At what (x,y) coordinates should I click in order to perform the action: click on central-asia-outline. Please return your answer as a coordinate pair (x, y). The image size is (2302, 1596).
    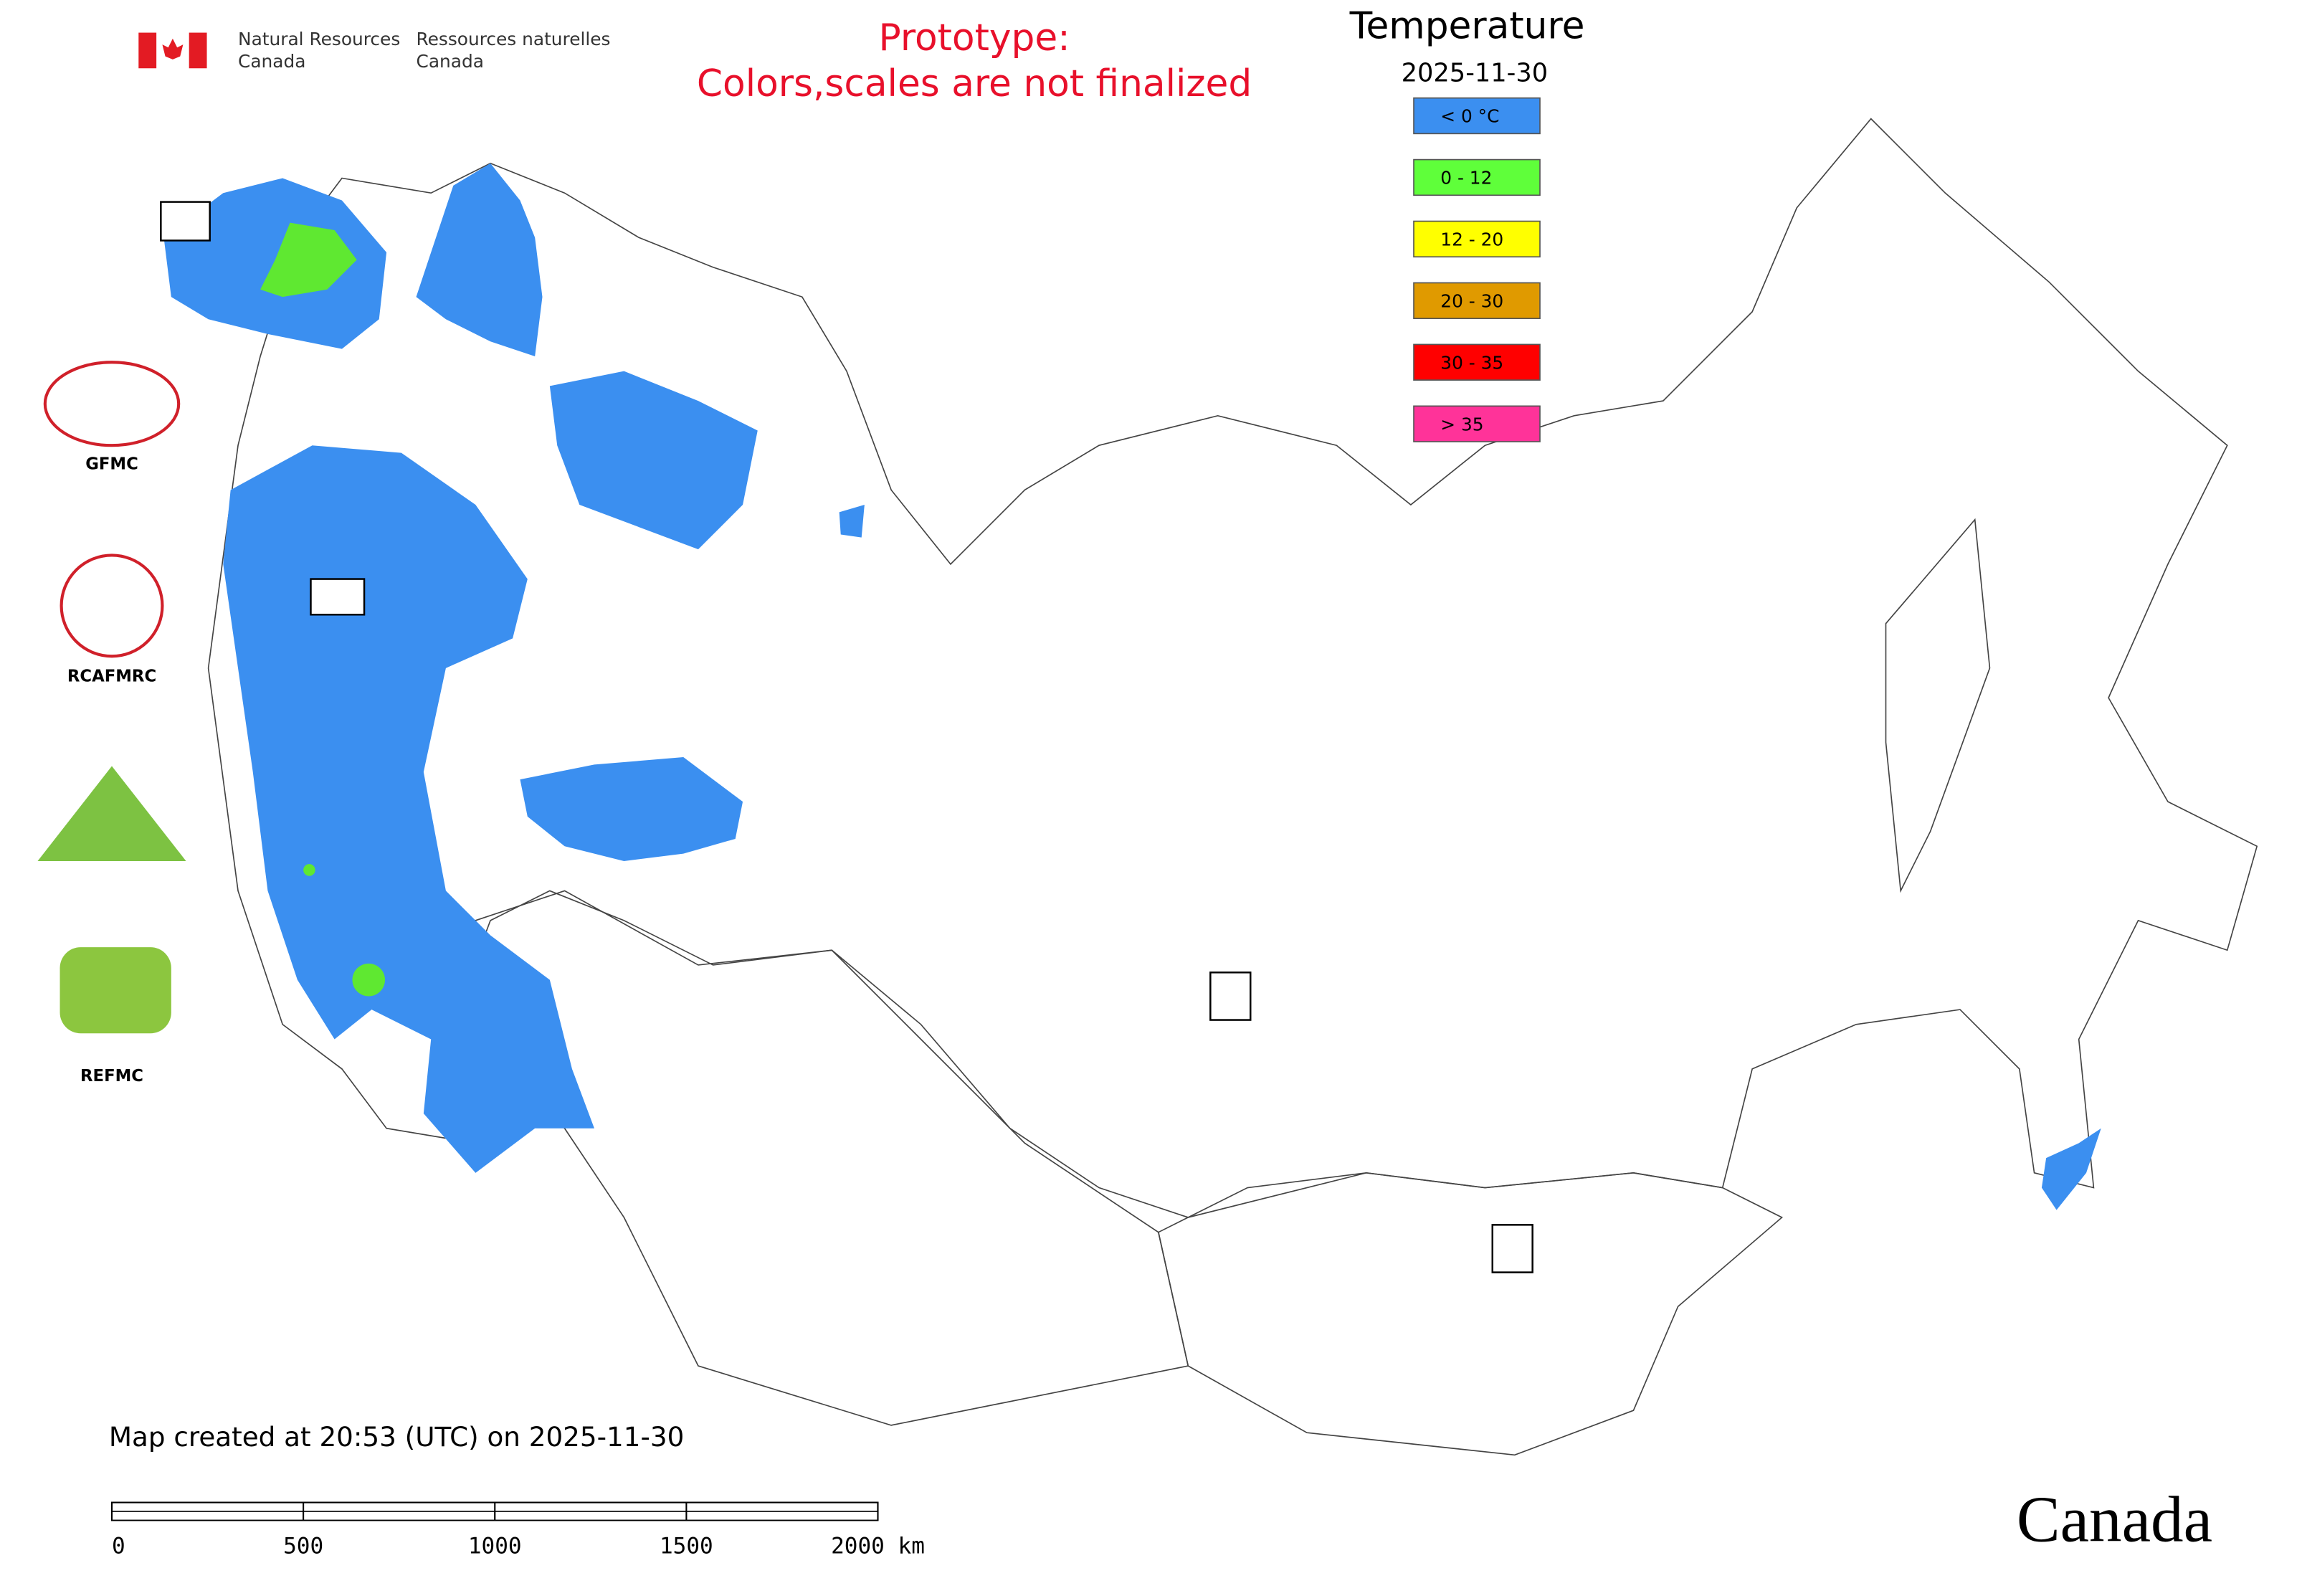
    Looking at the image, I should click on (832, 1158).